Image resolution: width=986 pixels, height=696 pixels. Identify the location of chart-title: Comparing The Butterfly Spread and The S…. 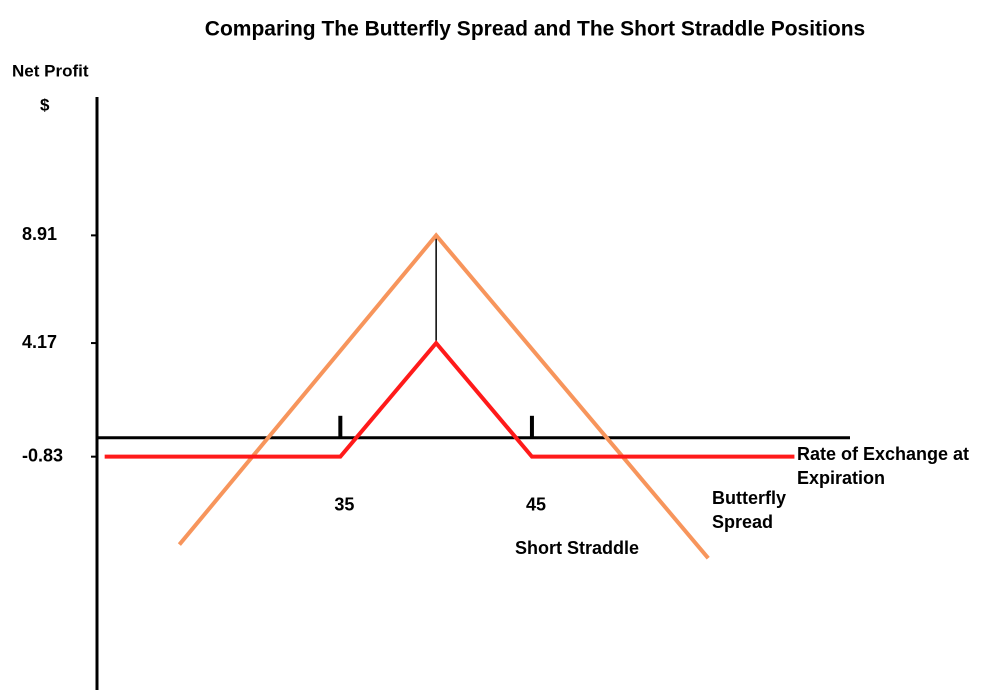
(535, 29).